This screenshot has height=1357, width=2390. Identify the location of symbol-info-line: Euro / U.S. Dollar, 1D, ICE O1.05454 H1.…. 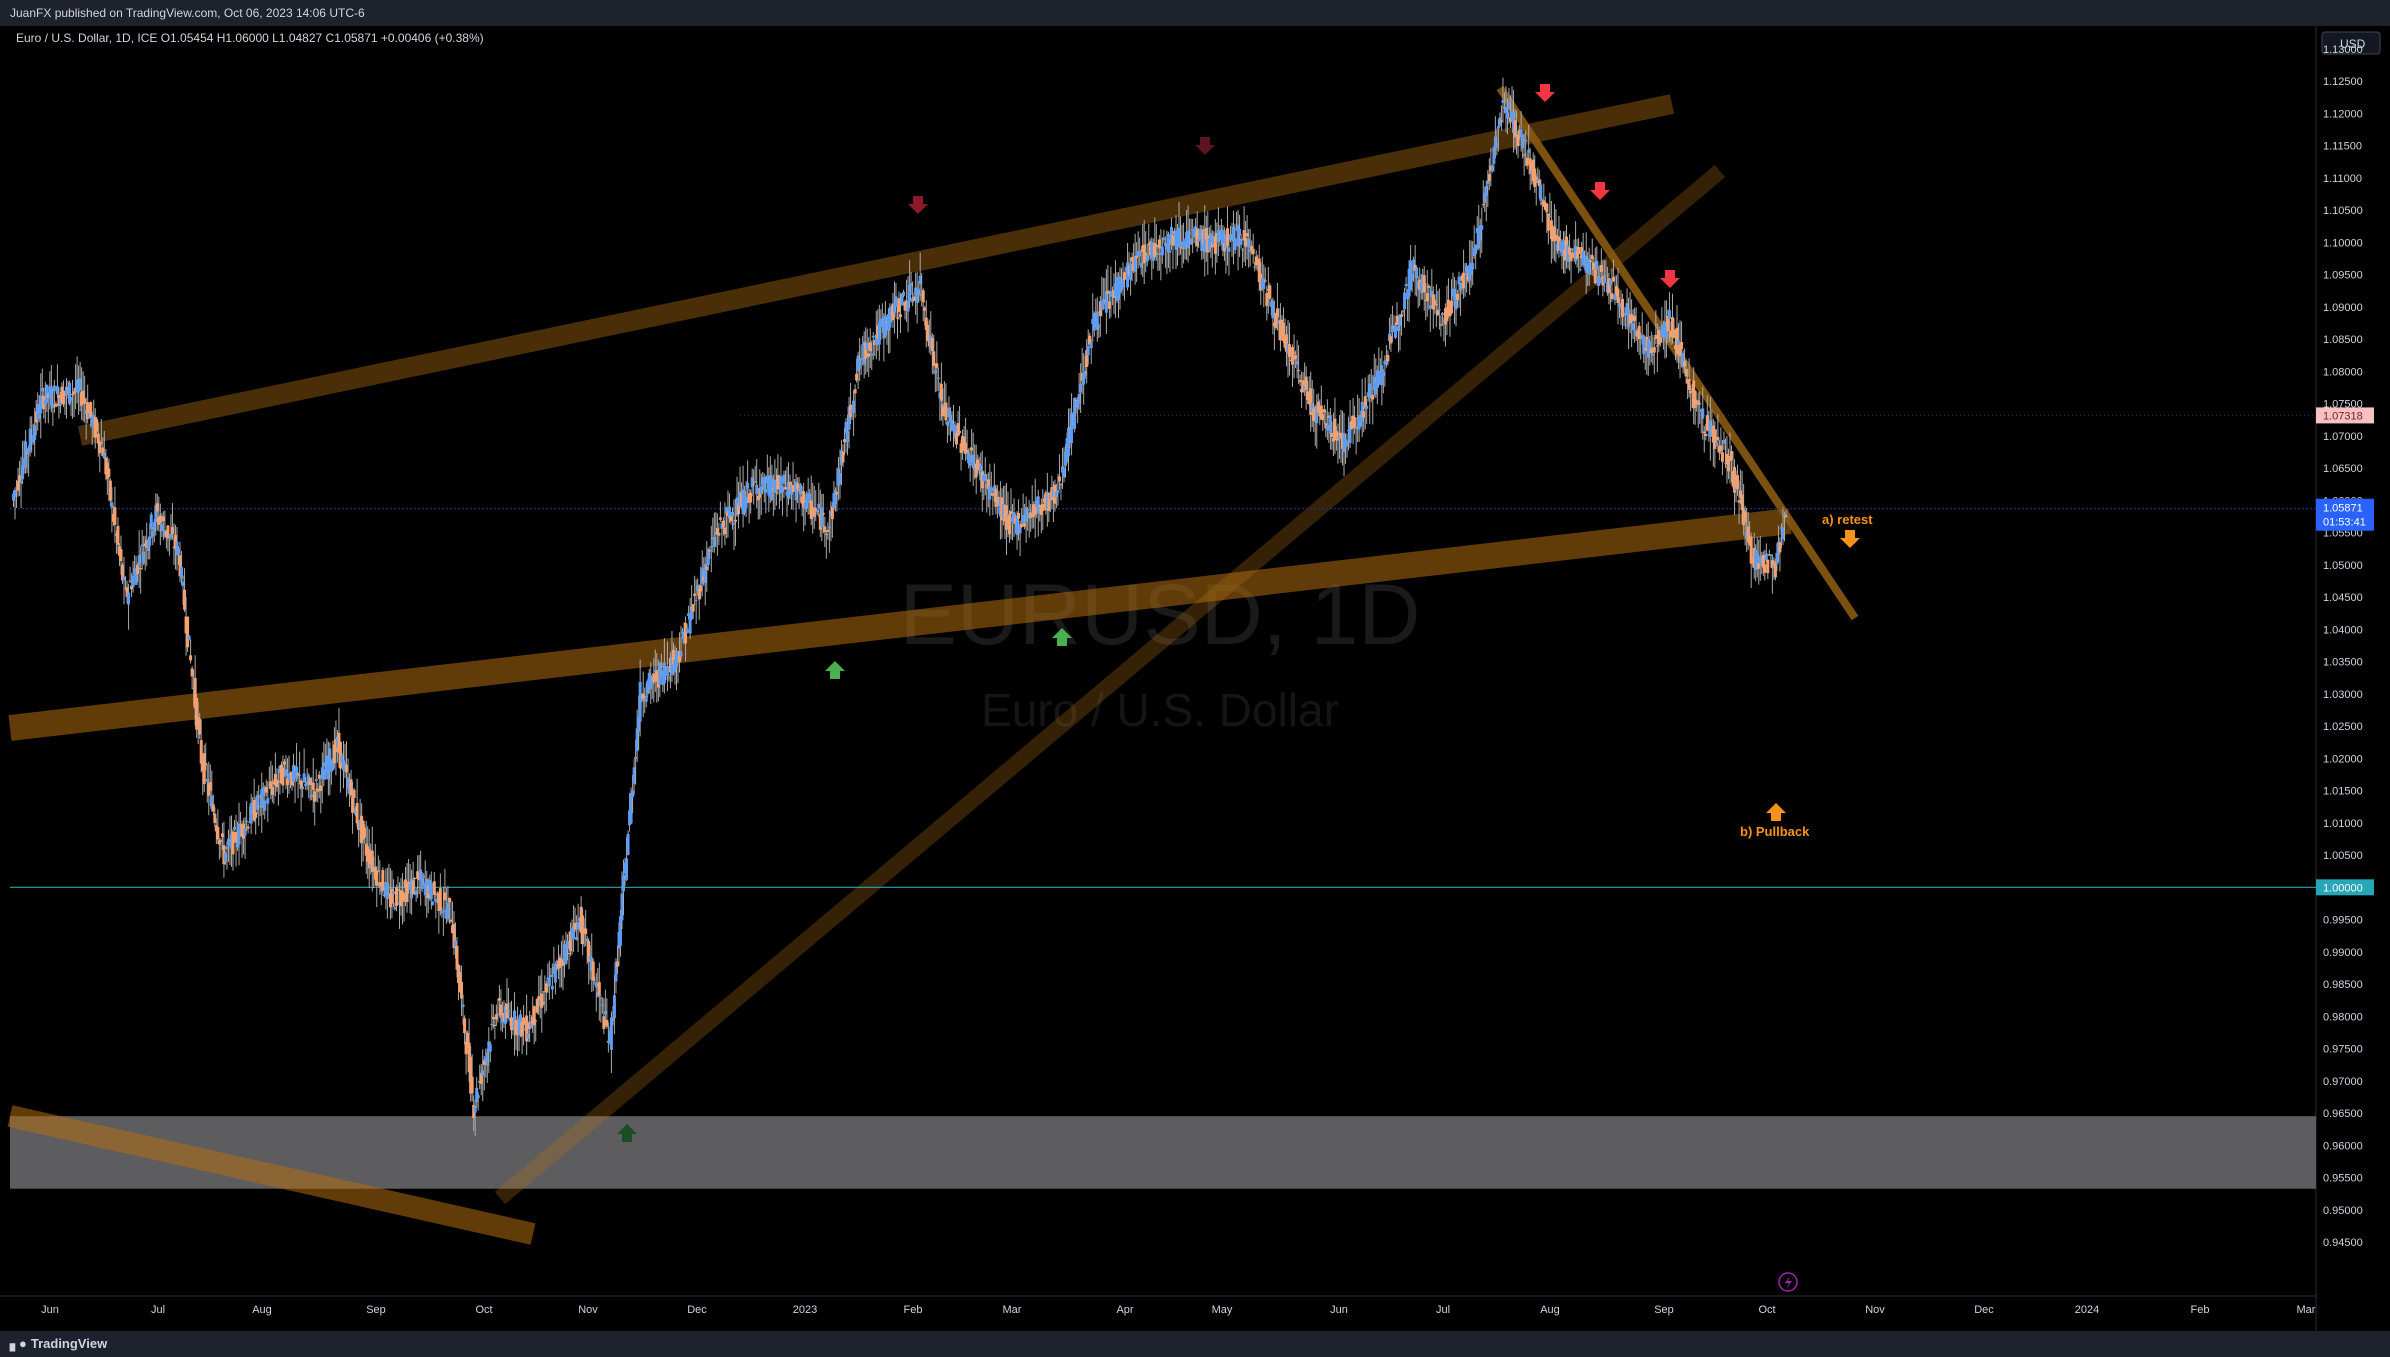
(250, 38).